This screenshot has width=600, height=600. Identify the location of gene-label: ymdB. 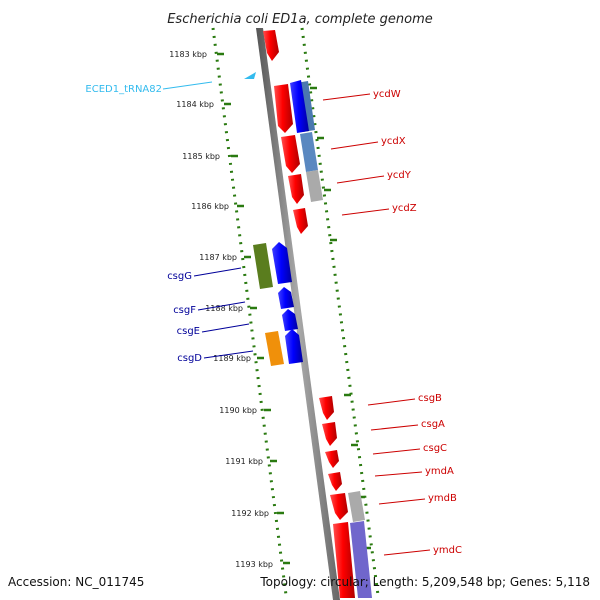
(442, 498).